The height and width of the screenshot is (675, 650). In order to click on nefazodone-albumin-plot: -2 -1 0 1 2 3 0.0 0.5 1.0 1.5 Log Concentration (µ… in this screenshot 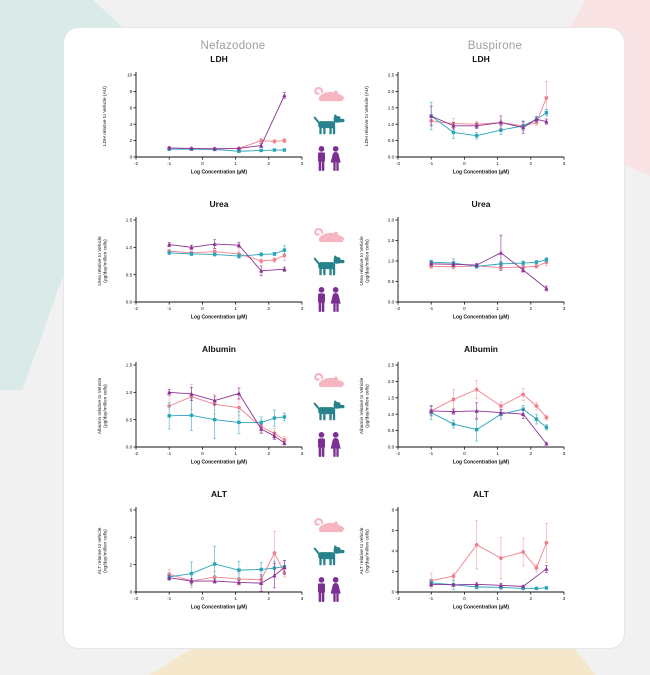, I will do `click(200, 414)`.